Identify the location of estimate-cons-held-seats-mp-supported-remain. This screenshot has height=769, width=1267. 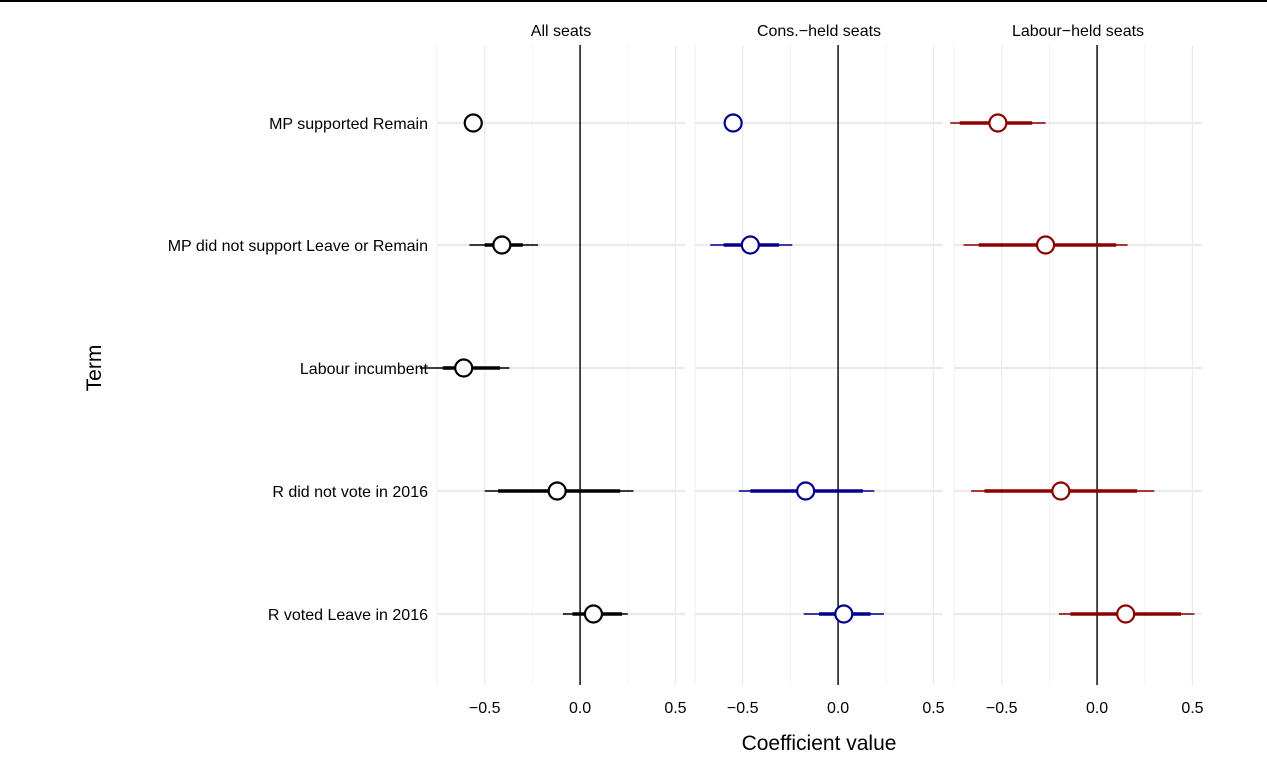
(733, 123).